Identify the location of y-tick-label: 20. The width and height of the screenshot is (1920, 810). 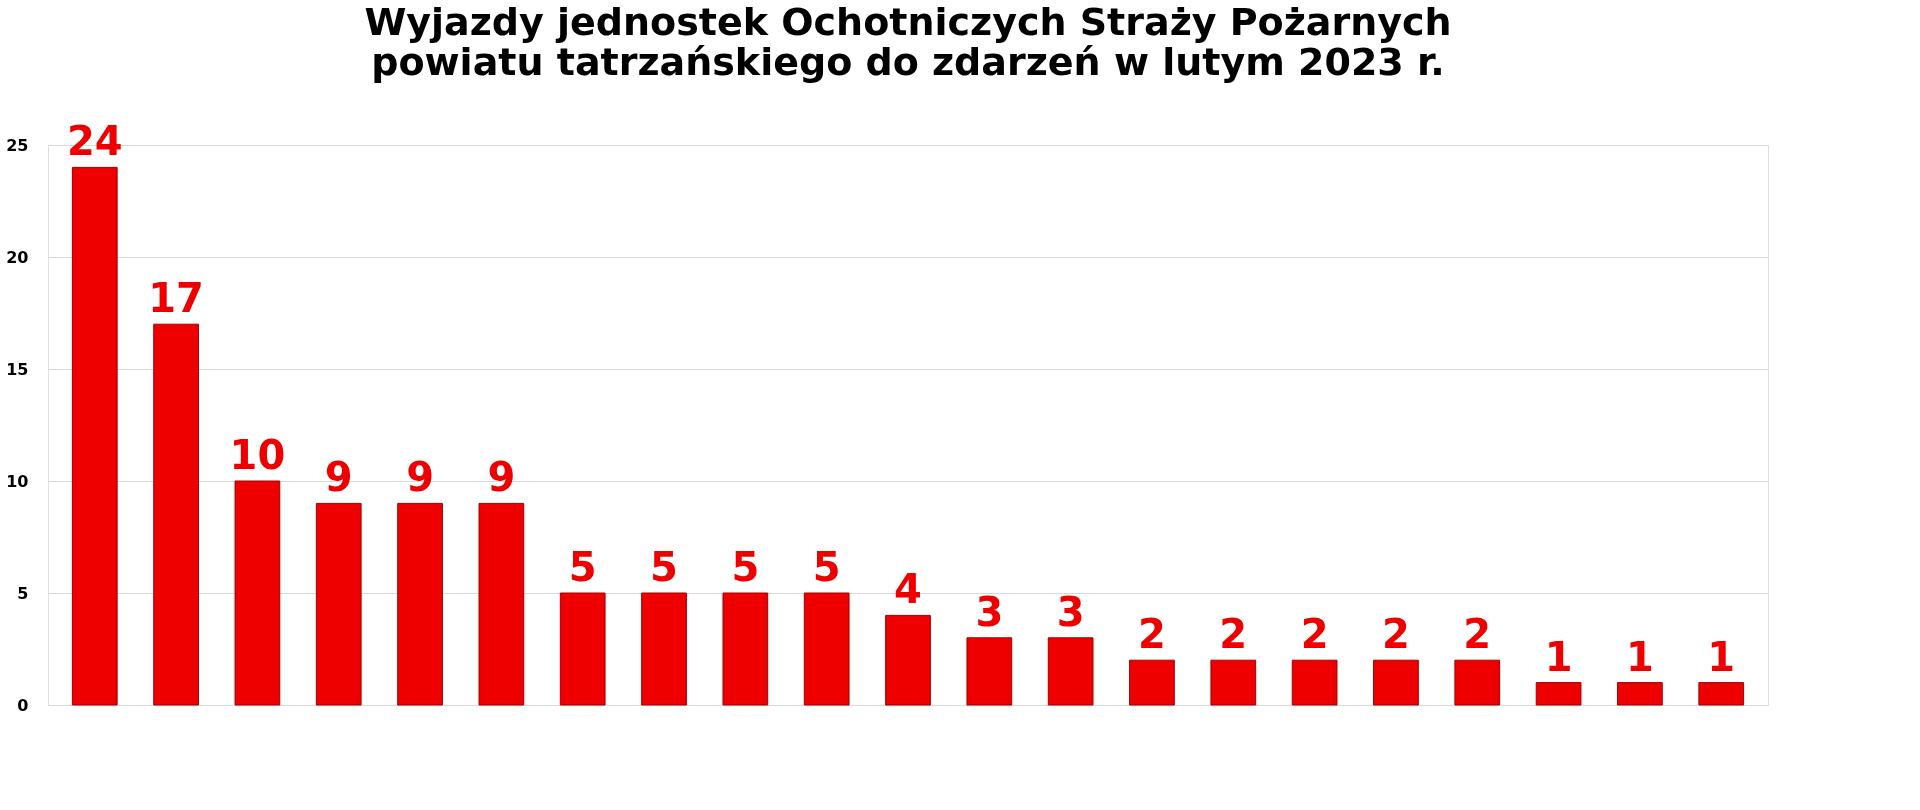
(17, 257).